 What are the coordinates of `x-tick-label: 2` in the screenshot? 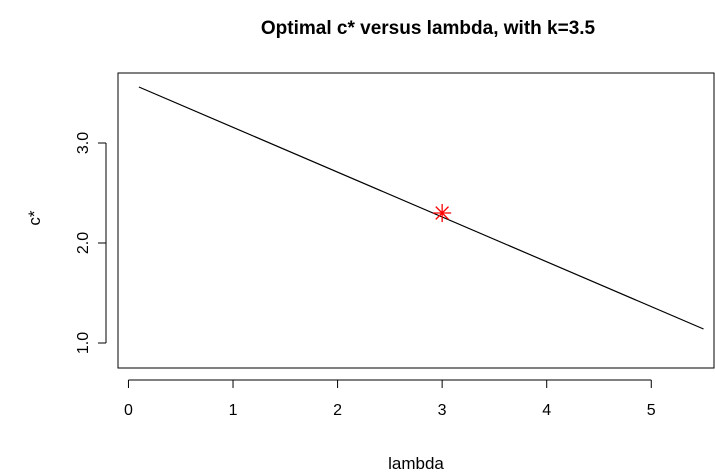 It's located at (337, 410).